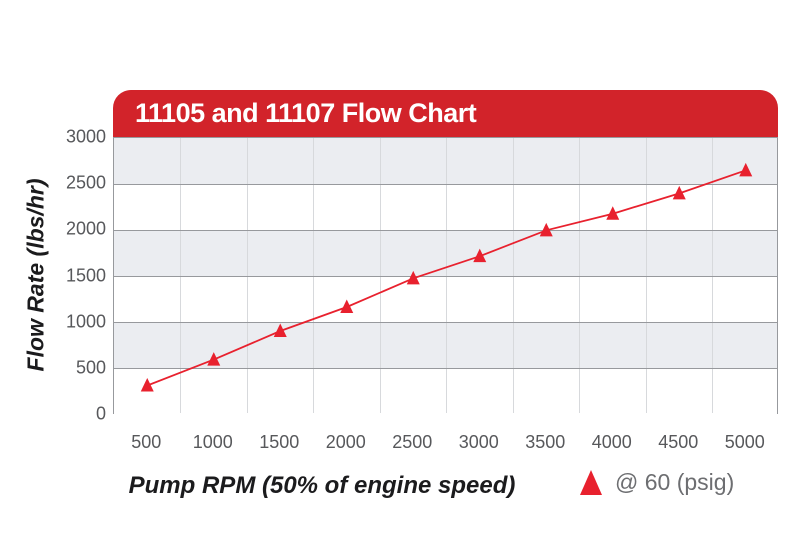 The height and width of the screenshot is (554, 800). What do you see at coordinates (100, 413) in the screenshot?
I see `y-tick-label: 0` at bounding box center [100, 413].